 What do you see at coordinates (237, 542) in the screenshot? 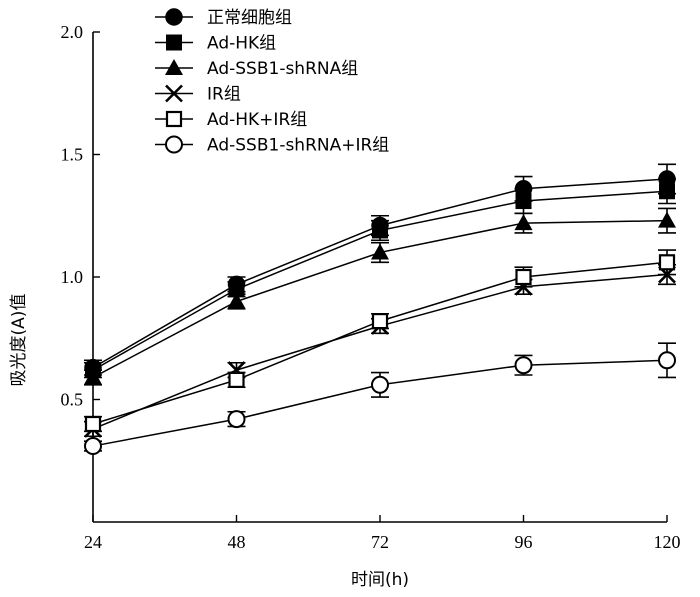
I see `x-tick-label: 48` at bounding box center [237, 542].